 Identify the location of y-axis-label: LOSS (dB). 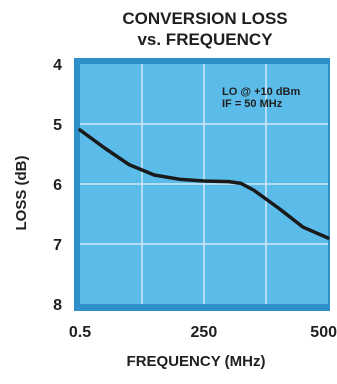
(21, 193).